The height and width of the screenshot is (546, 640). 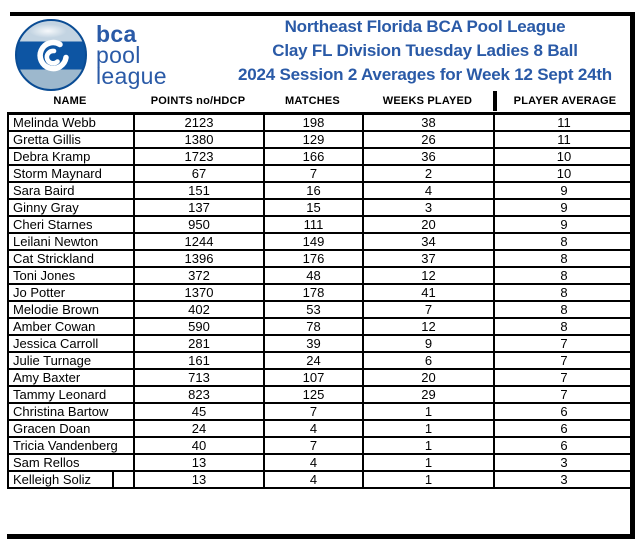 I want to click on table-row: Julie Turnage 161 24 6 7, so click(x=321, y=360).